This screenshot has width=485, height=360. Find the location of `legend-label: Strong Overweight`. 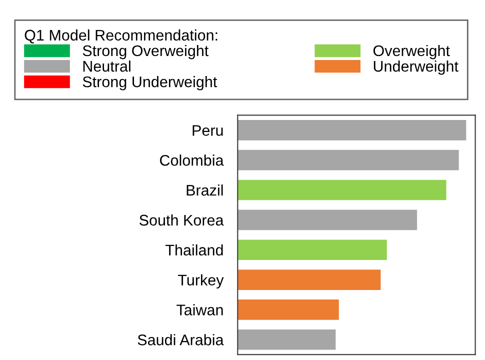

legend-label: Strong Overweight is located at coordinates (145, 52).